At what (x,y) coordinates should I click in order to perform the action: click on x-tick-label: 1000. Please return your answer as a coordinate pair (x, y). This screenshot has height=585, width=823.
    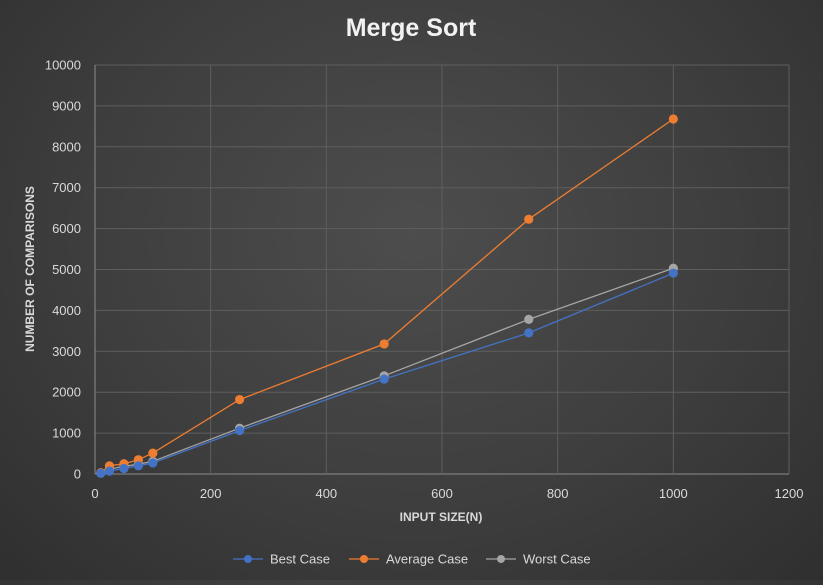
    Looking at the image, I should click on (673, 493).